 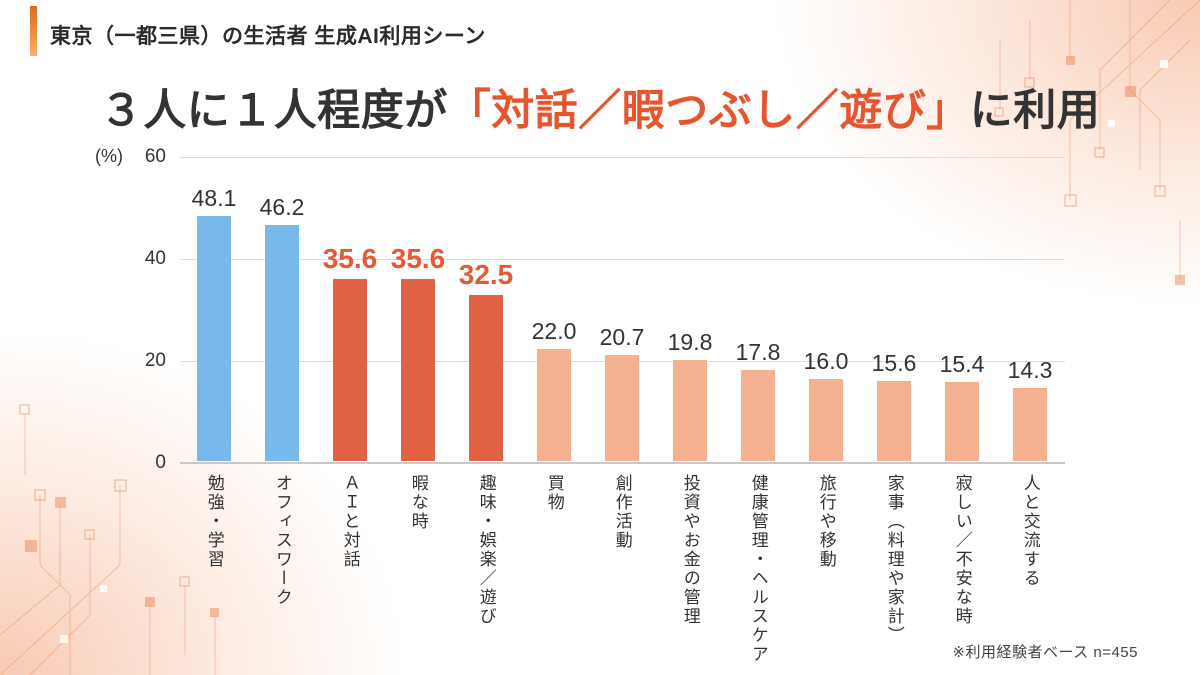 What do you see at coordinates (894, 310) in the screenshot?
I see `bar-slot: 15.6` at bounding box center [894, 310].